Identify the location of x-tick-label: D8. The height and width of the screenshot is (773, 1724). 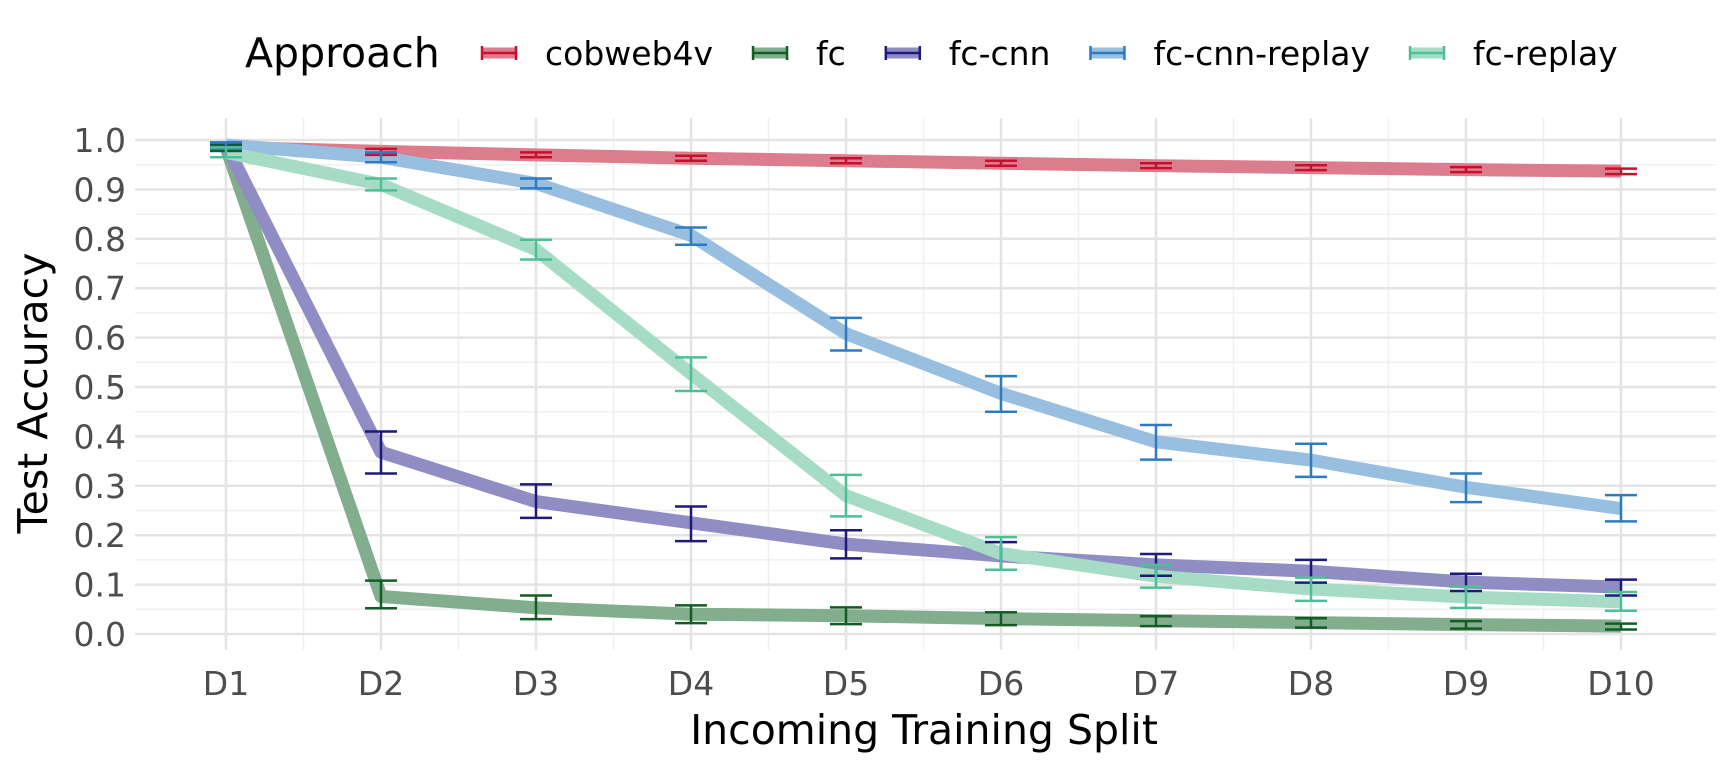
(1311, 683).